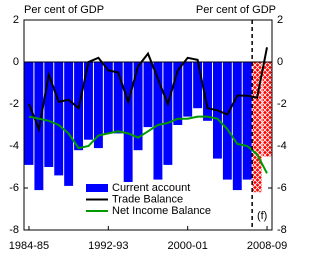 The height and width of the screenshot is (264, 320). Describe the element at coordinates (282, 146) in the screenshot. I see `y-tick-label-right: -4` at that location.